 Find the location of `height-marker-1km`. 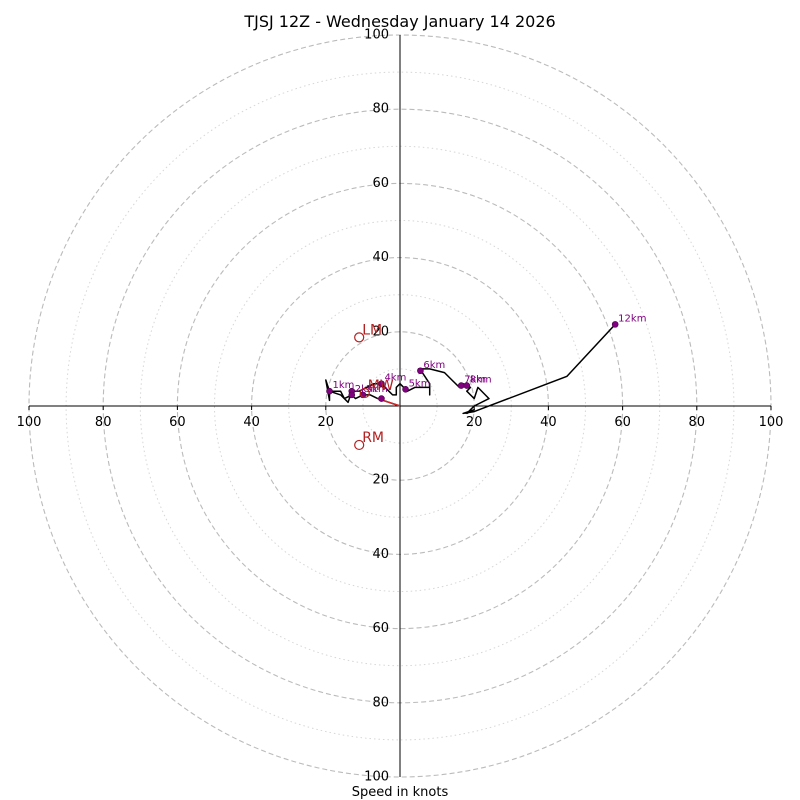

height-marker-1km is located at coordinates (329, 391).